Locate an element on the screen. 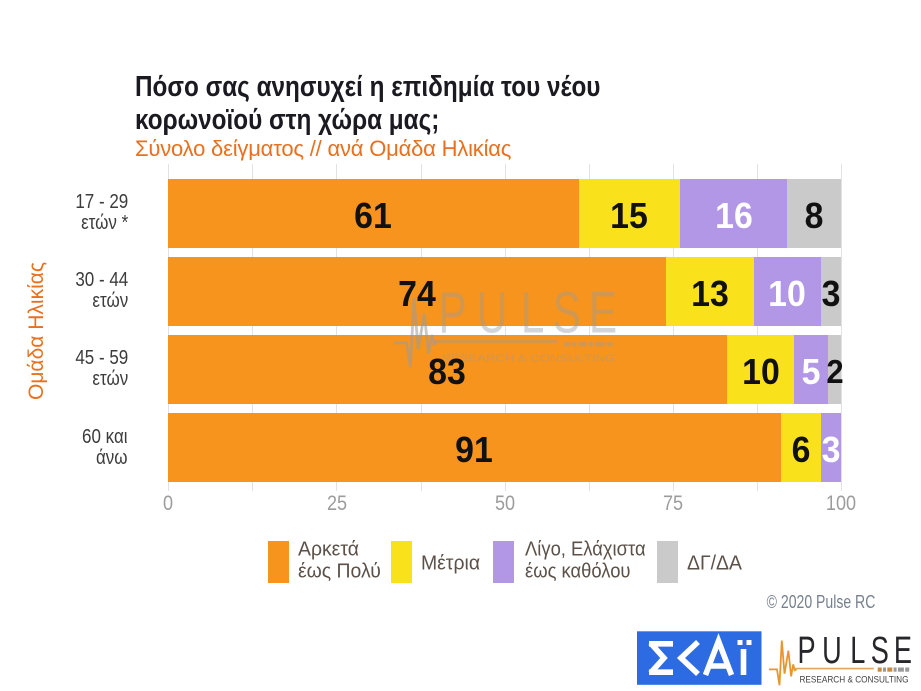 This screenshot has height=691, width=921. svg-text: P is located at coordinates (806, 649).